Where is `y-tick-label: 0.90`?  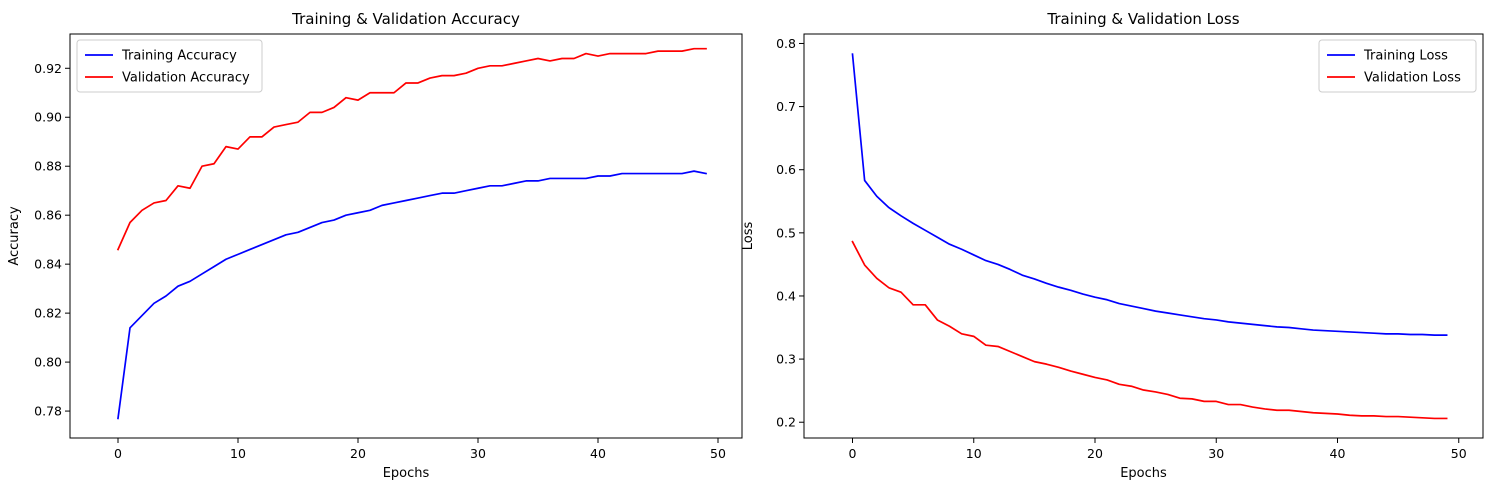
y-tick-label: 0.90 is located at coordinates (48, 117).